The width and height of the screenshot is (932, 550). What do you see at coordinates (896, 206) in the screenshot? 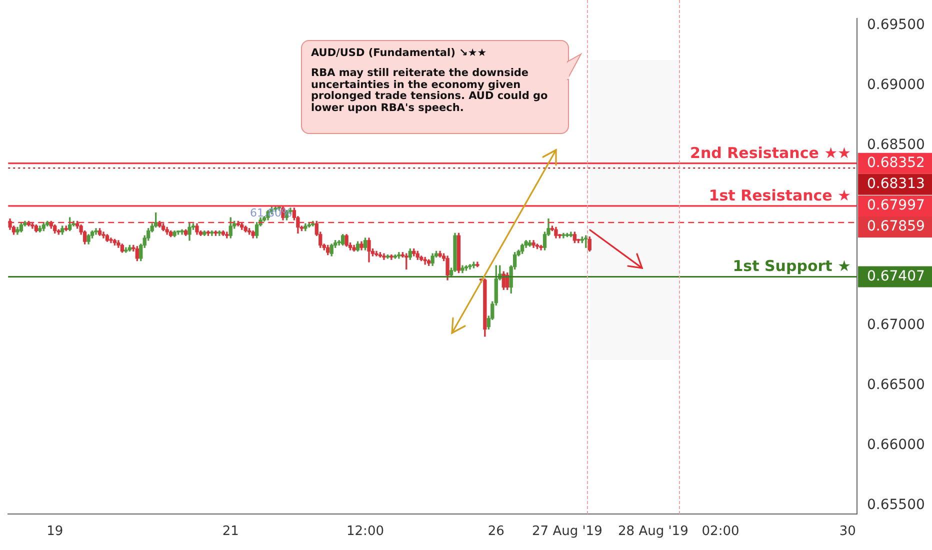
I see `text: 0.67997` at bounding box center [896, 206].